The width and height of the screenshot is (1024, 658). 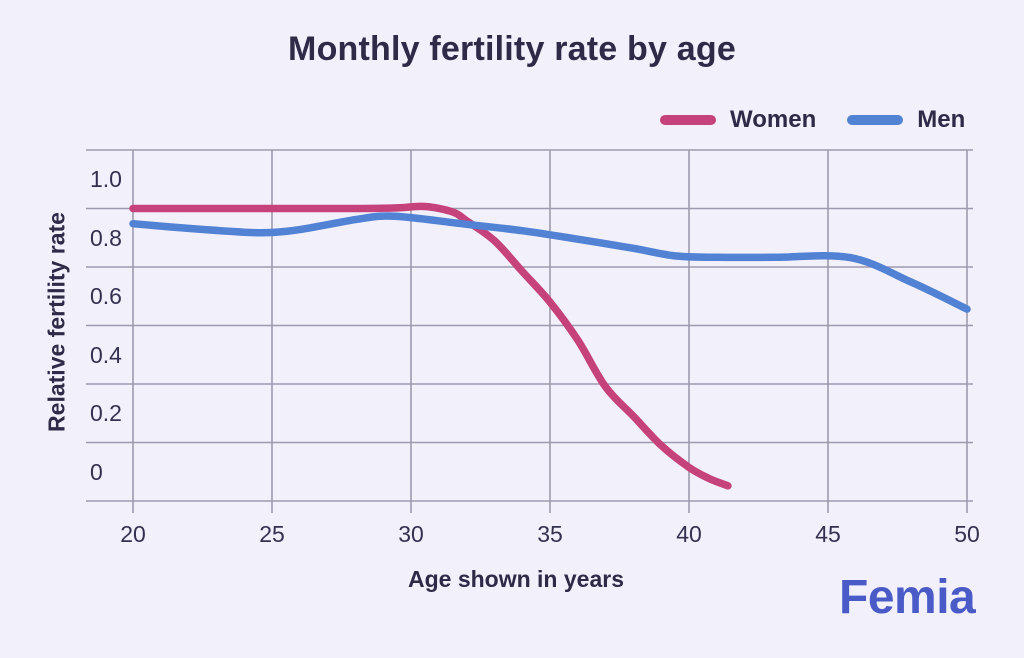 What do you see at coordinates (106, 355) in the screenshot?
I see `y-tick-label-0.4: 0.4` at bounding box center [106, 355].